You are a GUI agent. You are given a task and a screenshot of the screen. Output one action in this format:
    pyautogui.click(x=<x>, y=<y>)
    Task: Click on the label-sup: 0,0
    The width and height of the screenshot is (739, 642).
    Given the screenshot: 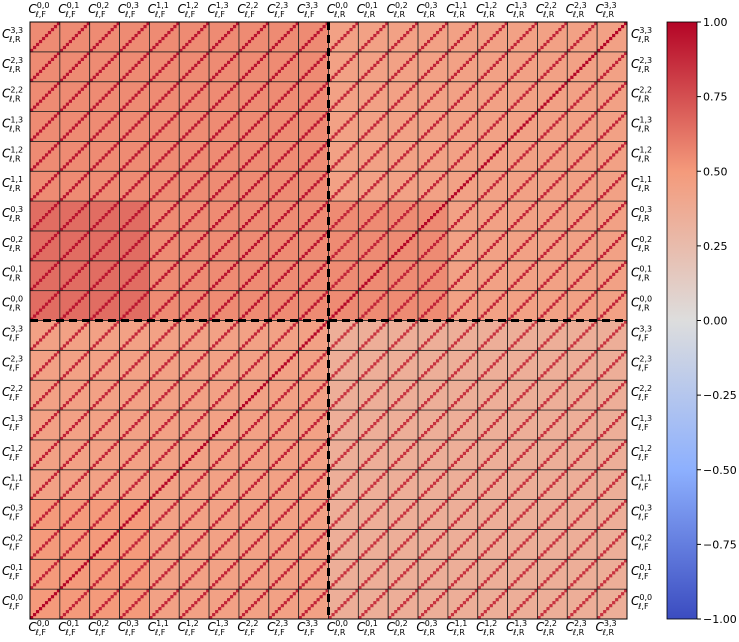 What is the action you would take?
    pyautogui.click(x=16, y=597)
    